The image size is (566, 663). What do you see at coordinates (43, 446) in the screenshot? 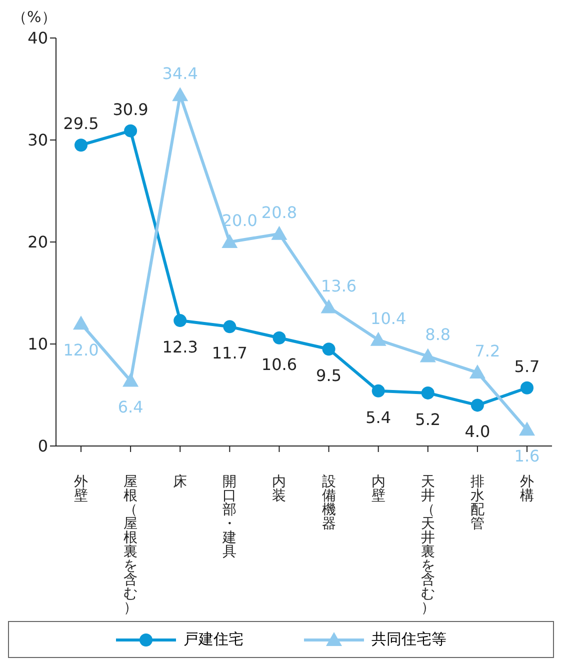
I see `y-tick-label: 0` at bounding box center [43, 446].